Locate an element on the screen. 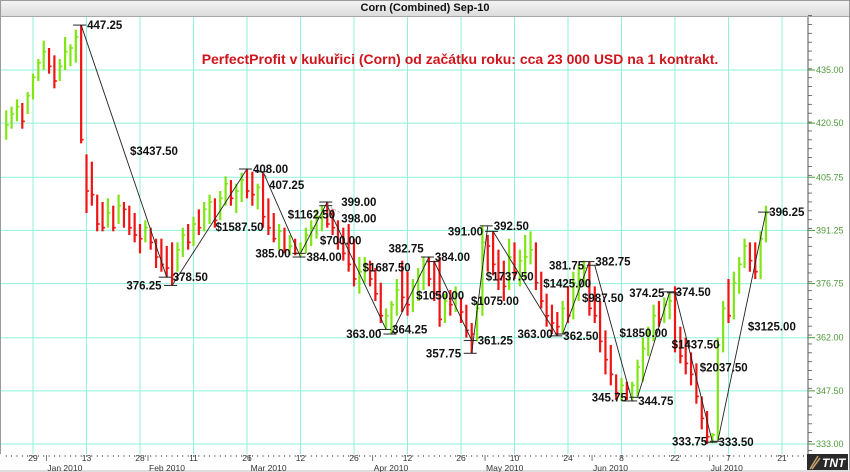 The width and height of the screenshot is (850, 472). price-label: 344.75 is located at coordinates (656, 402).